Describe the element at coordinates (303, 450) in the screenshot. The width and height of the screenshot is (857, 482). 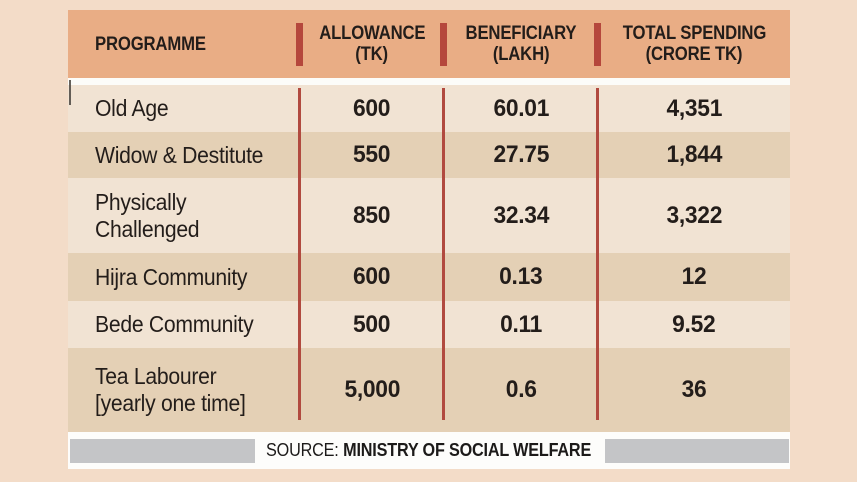
I see `source-label: SOURCE:` at that location.